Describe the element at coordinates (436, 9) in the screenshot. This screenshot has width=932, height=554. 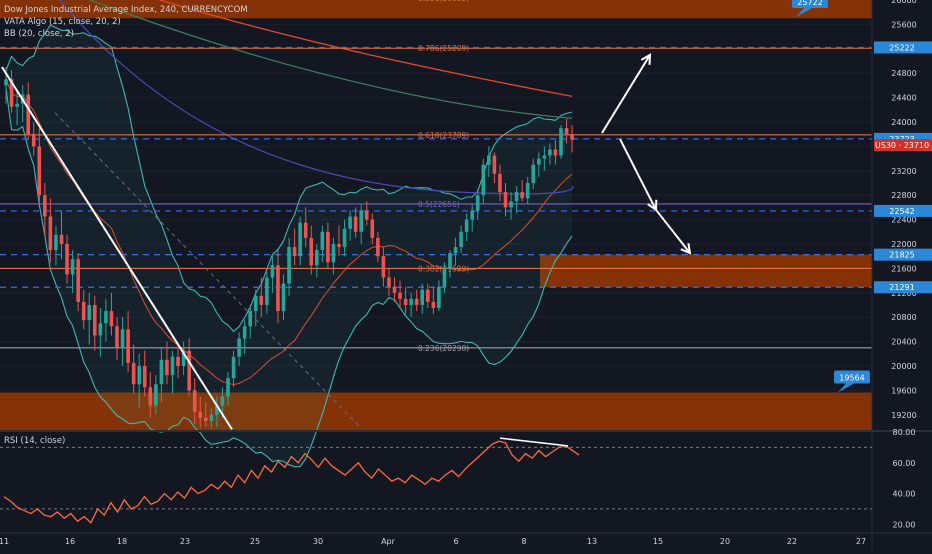
I see `supply-demand-zone` at that location.